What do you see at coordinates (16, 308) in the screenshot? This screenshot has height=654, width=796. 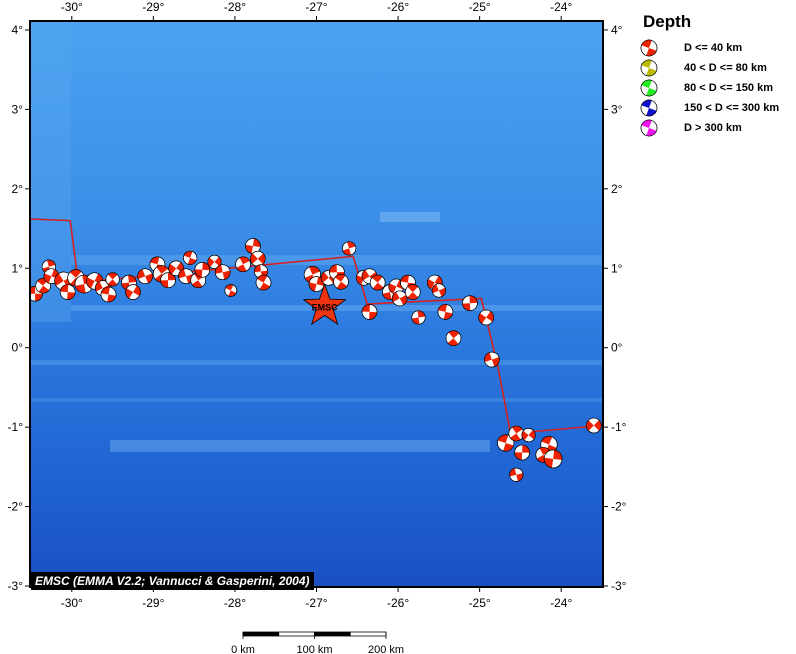 I see `y-tick-labels-left: 4° 3° 2° 1° 0° -1° -2° -3°` at bounding box center [16, 308].